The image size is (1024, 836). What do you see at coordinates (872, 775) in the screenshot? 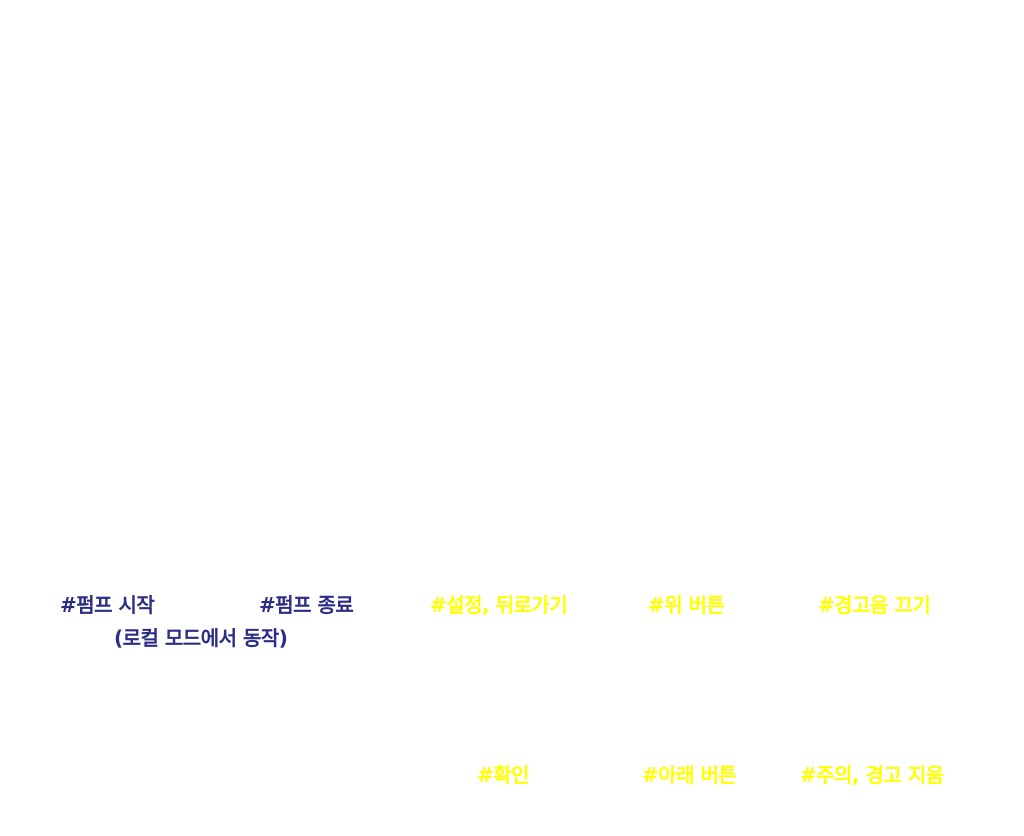
I see `clear-warning-label: #주의, 경고 지움` at bounding box center [872, 775].